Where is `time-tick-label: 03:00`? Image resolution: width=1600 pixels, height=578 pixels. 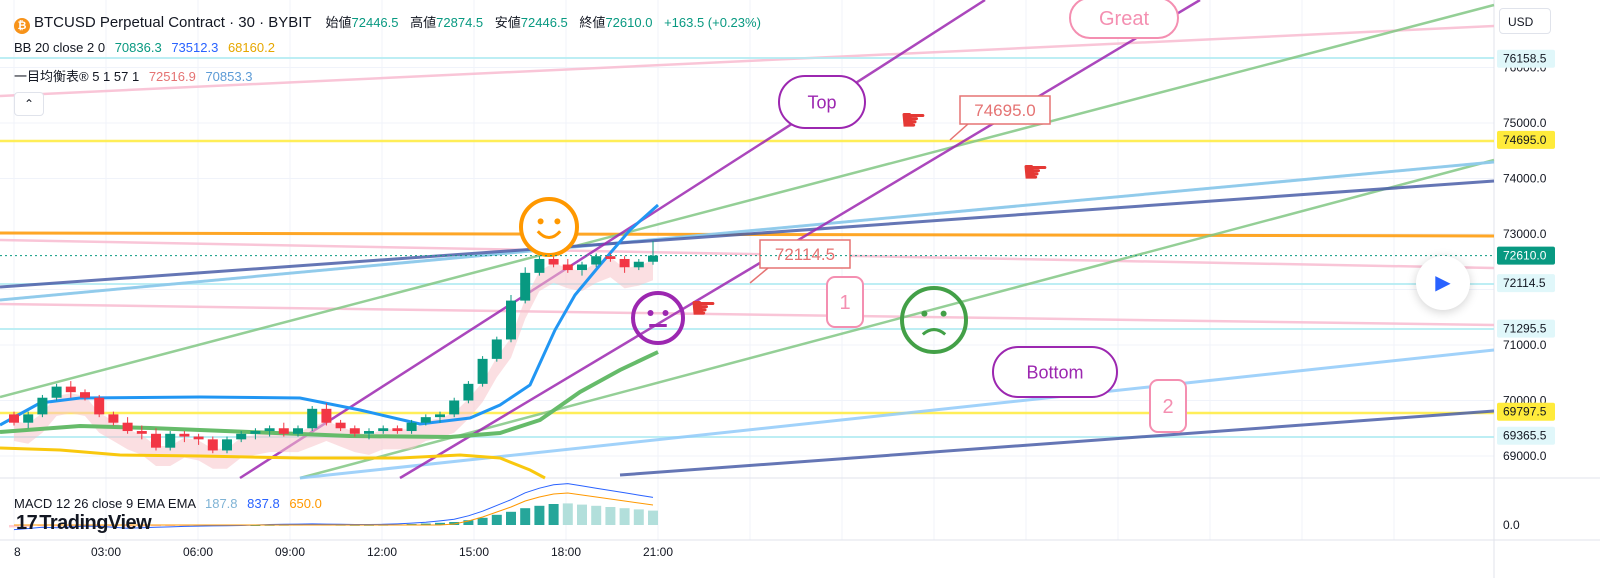
time-tick-label: 03:00 is located at coordinates (106, 552).